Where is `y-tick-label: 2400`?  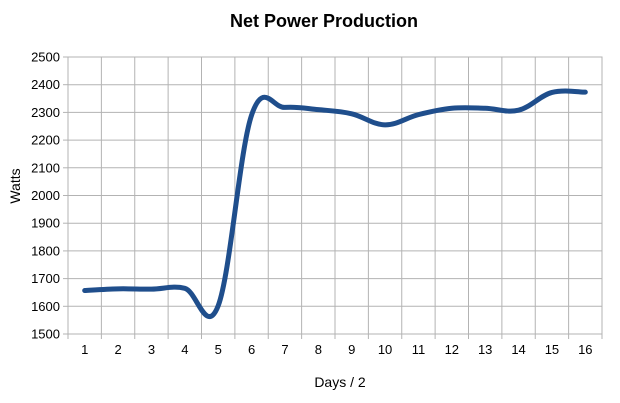 y-tick-label: 2400 is located at coordinates (45, 84).